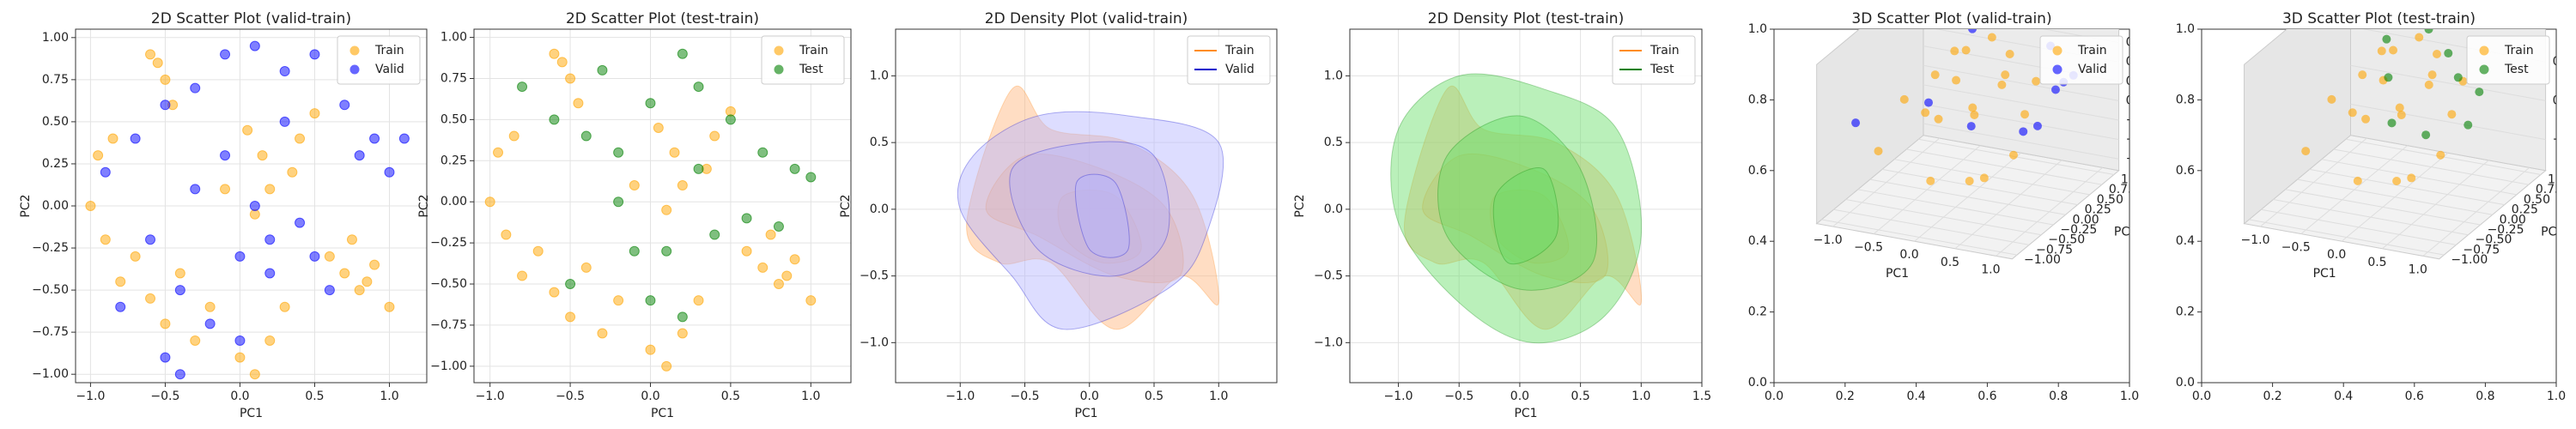 The width and height of the screenshot is (2576, 429). Describe the element at coordinates (2562, 62) in the screenshot. I see `z3-tick-label: 0.5` at that location.